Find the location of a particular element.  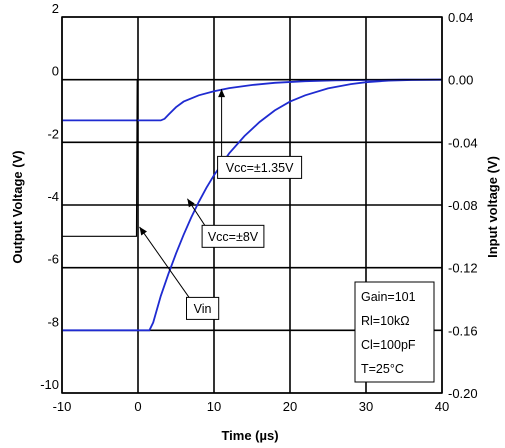

y-axis-right-label: Input voltage (V) is located at coordinates (492, 207).